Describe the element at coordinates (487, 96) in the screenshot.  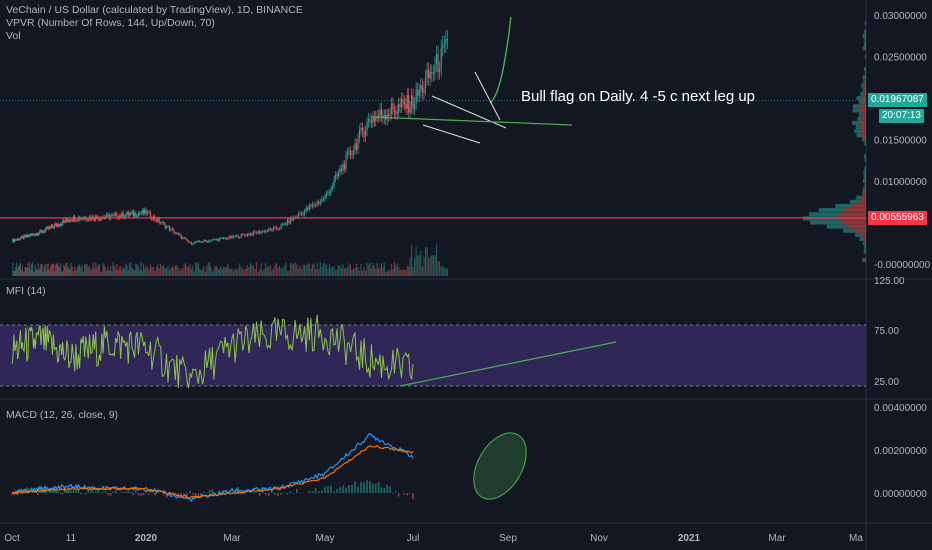
I see `flag-pole-line` at that location.